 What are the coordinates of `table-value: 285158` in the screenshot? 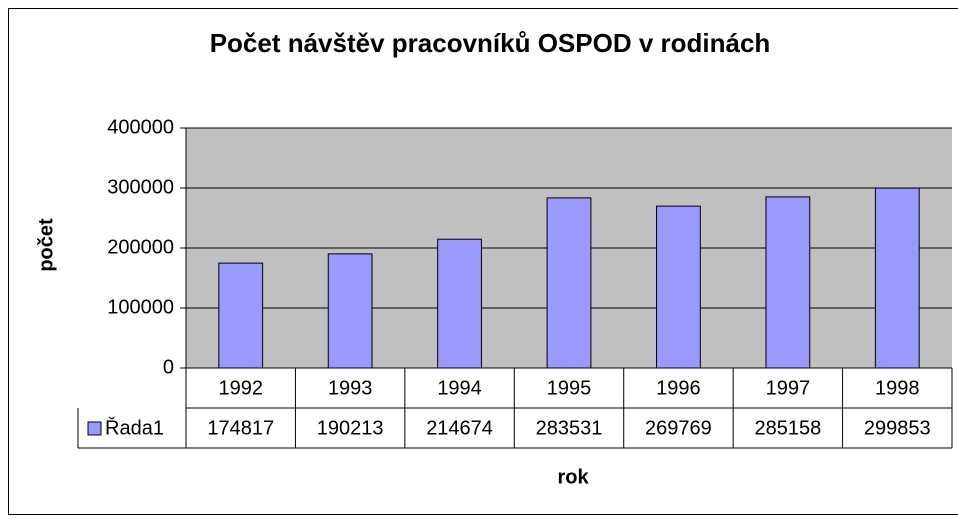 It's located at (787, 428).